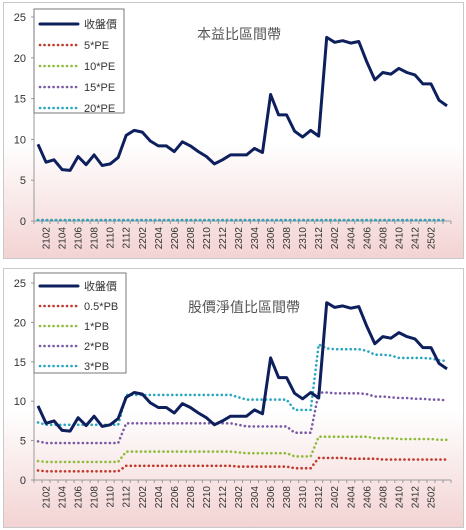 The height and width of the screenshot is (530, 466). What do you see at coordinates (96, 367) in the screenshot?
I see `legend-label: 3*PB` at bounding box center [96, 367].